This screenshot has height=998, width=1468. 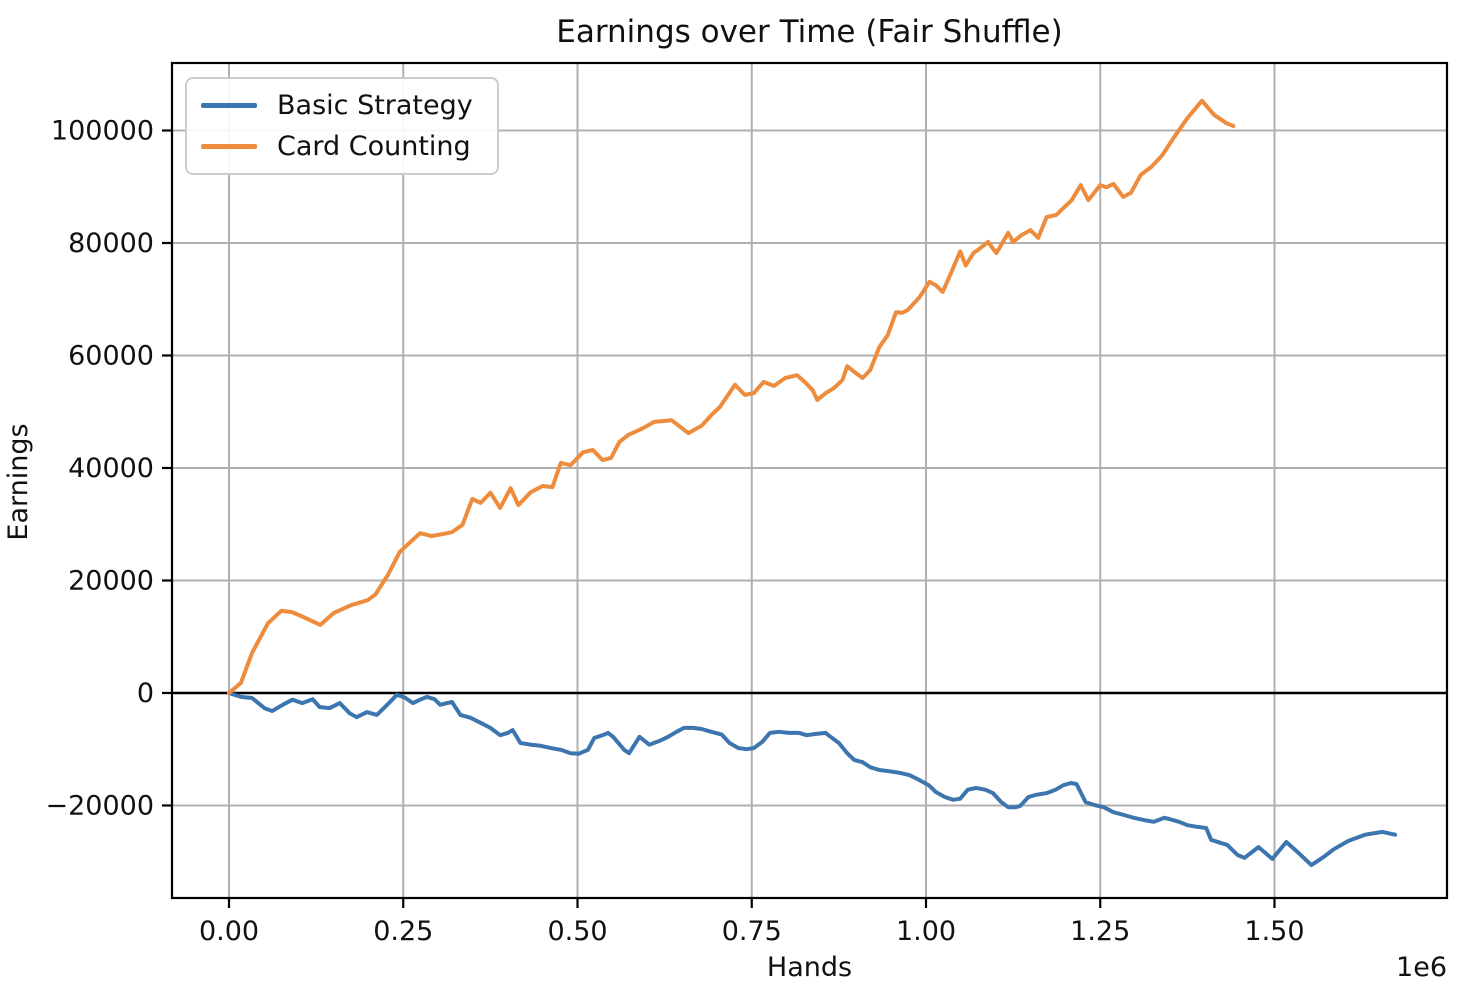 What do you see at coordinates (229, 931) in the screenshot?
I see `x-tick-label: 0.00` at bounding box center [229, 931].